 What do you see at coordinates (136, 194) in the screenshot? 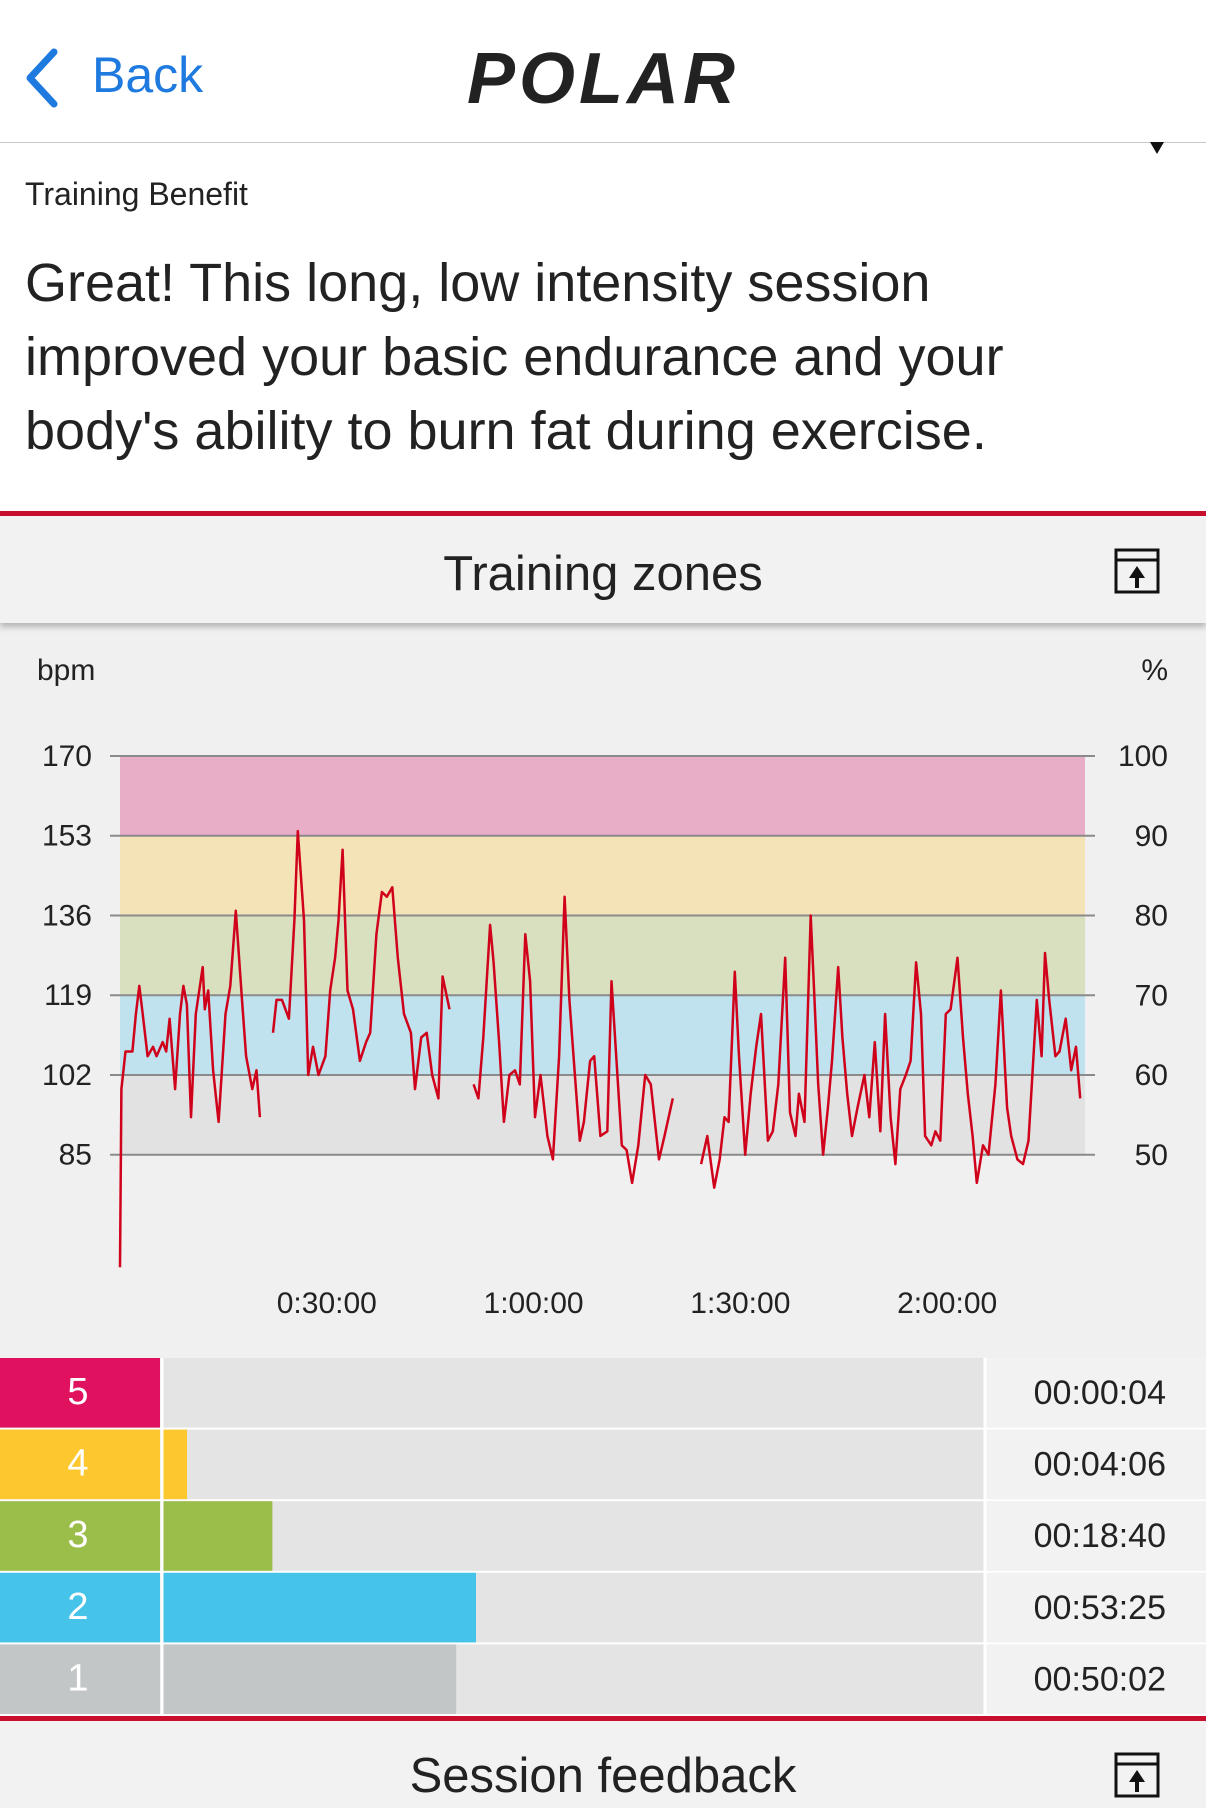
I see `section-label: Training Benefit` at bounding box center [136, 194].